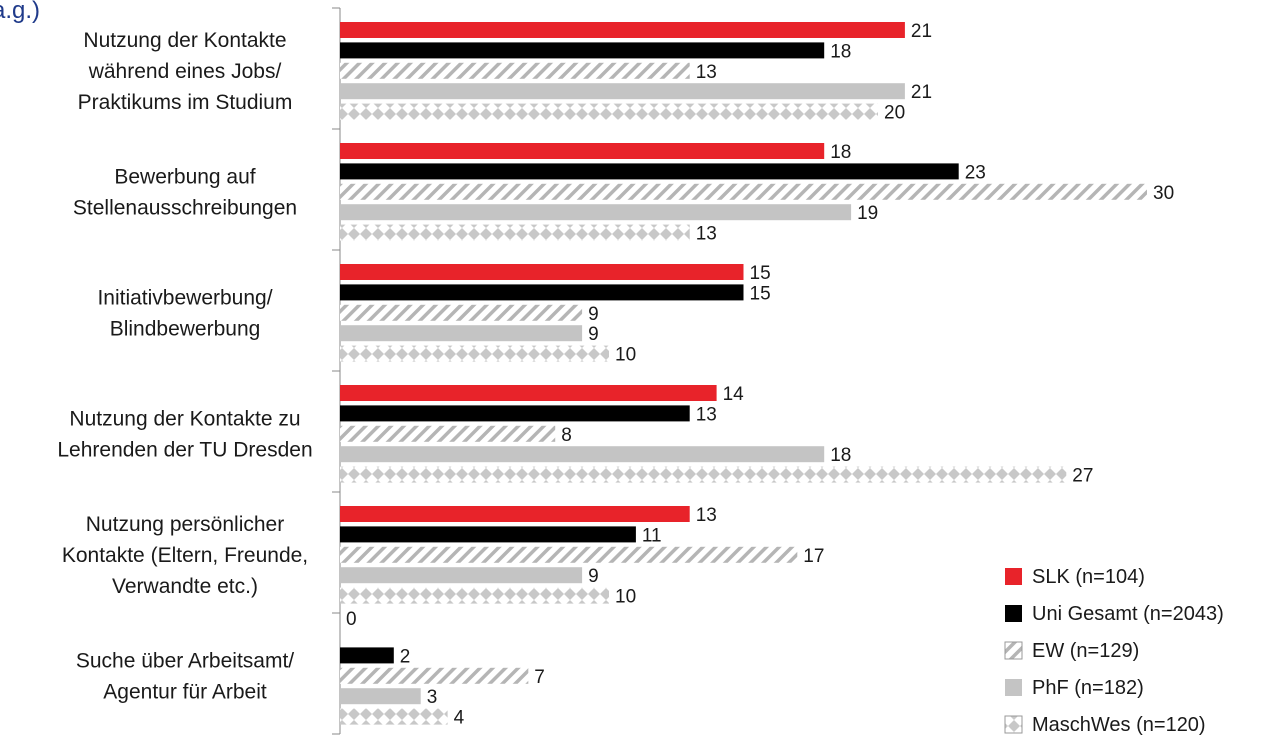 The width and height of the screenshot is (1272, 750). What do you see at coordinates (867, 213) in the screenshot?
I see `value-label: 19` at bounding box center [867, 213].